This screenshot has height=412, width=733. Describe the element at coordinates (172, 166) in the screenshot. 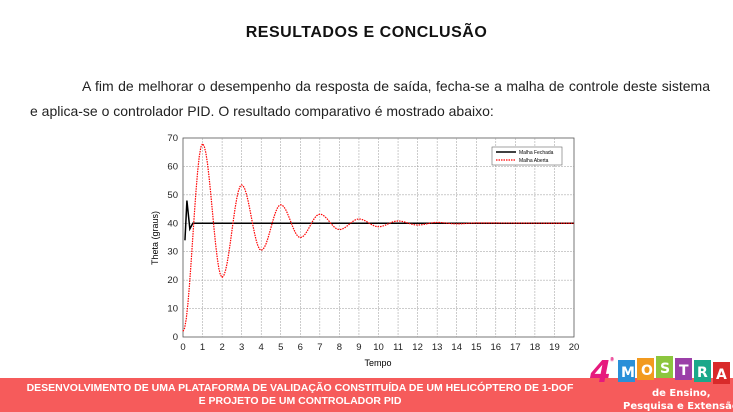

I see `y-tick-label: 60` at that location.